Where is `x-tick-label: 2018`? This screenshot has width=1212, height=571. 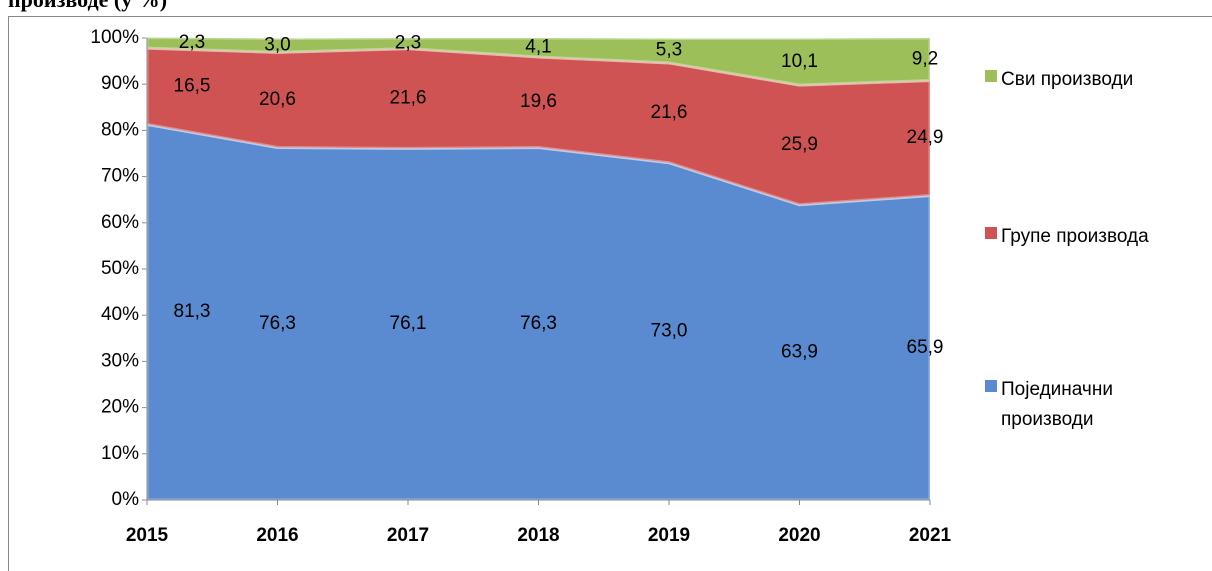
x-tick-label: 2018 is located at coordinates (538, 535).